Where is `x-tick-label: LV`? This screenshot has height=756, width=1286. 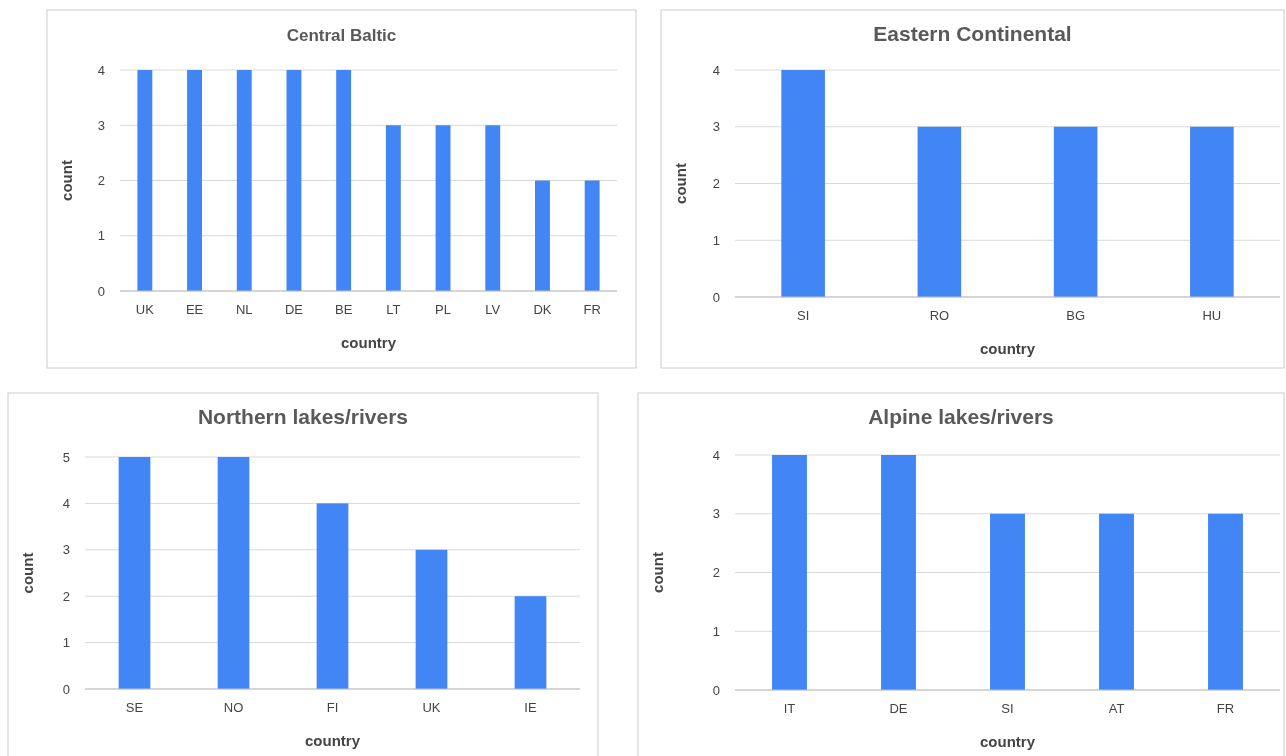 x-tick-label: LV is located at coordinates (493, 309).